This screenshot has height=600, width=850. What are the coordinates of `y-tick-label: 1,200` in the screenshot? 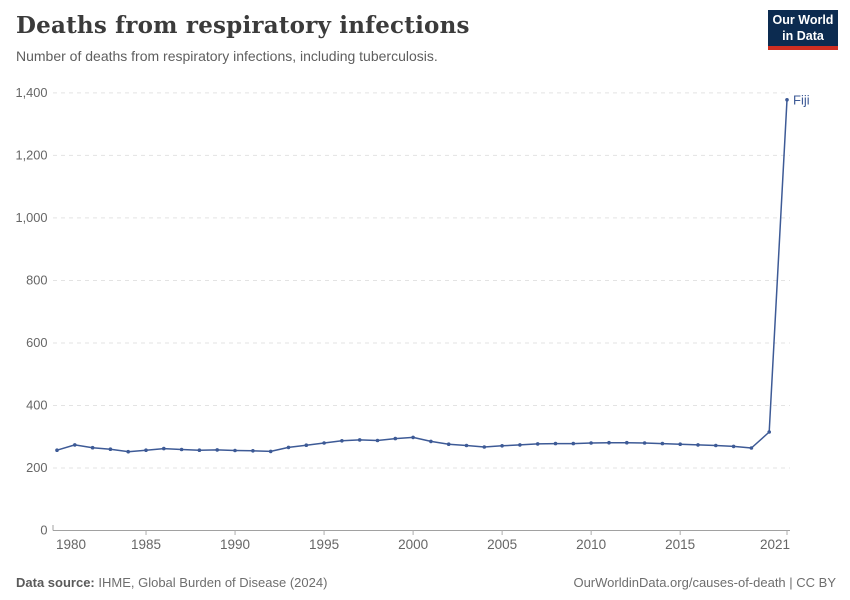 It's located at (31, 155).